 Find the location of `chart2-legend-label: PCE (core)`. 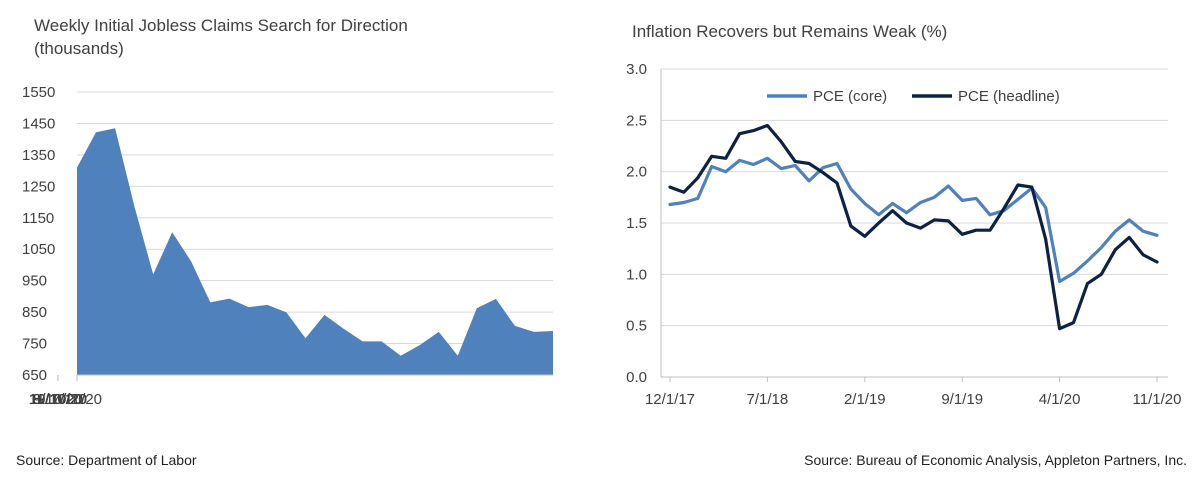

chart2-legend-label: PCE (core) is located at coordinates (850, 96).